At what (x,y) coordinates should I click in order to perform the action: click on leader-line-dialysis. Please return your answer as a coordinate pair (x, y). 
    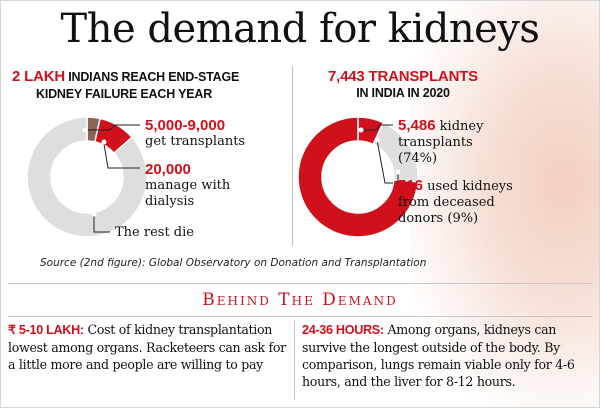
    Looking at the image, I should click on (121, 156).